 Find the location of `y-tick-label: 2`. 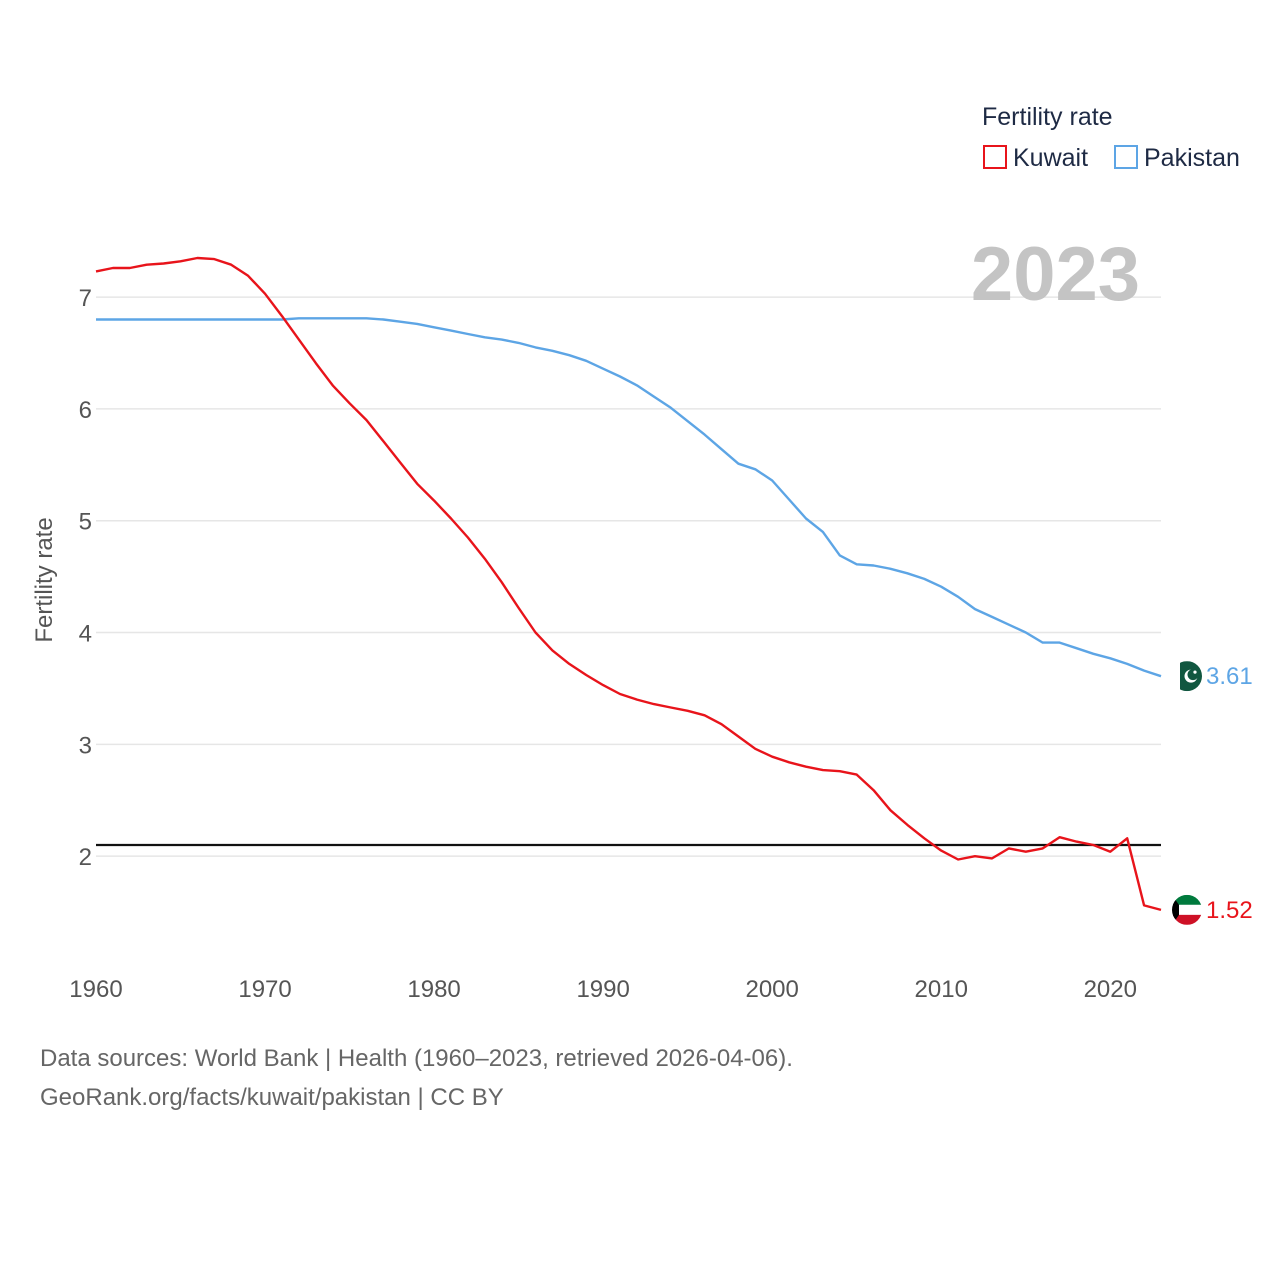

y-tick-label: 2 is located at coordinates (85, 857).